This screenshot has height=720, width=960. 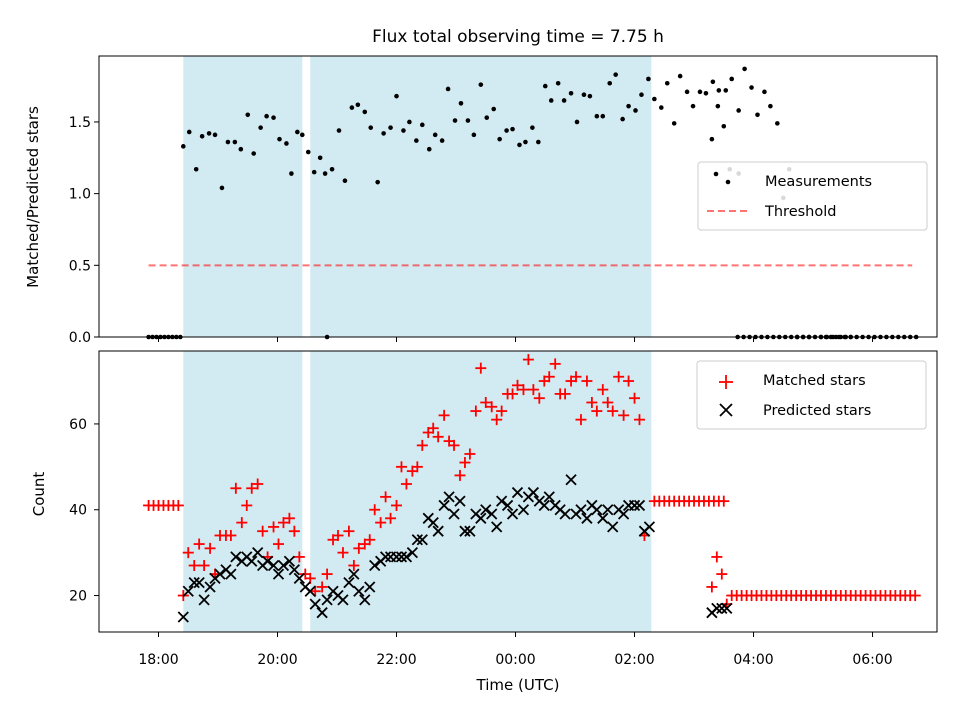 I want to click on legend-threshold-label: Threshold, so click(x=800, y=212).